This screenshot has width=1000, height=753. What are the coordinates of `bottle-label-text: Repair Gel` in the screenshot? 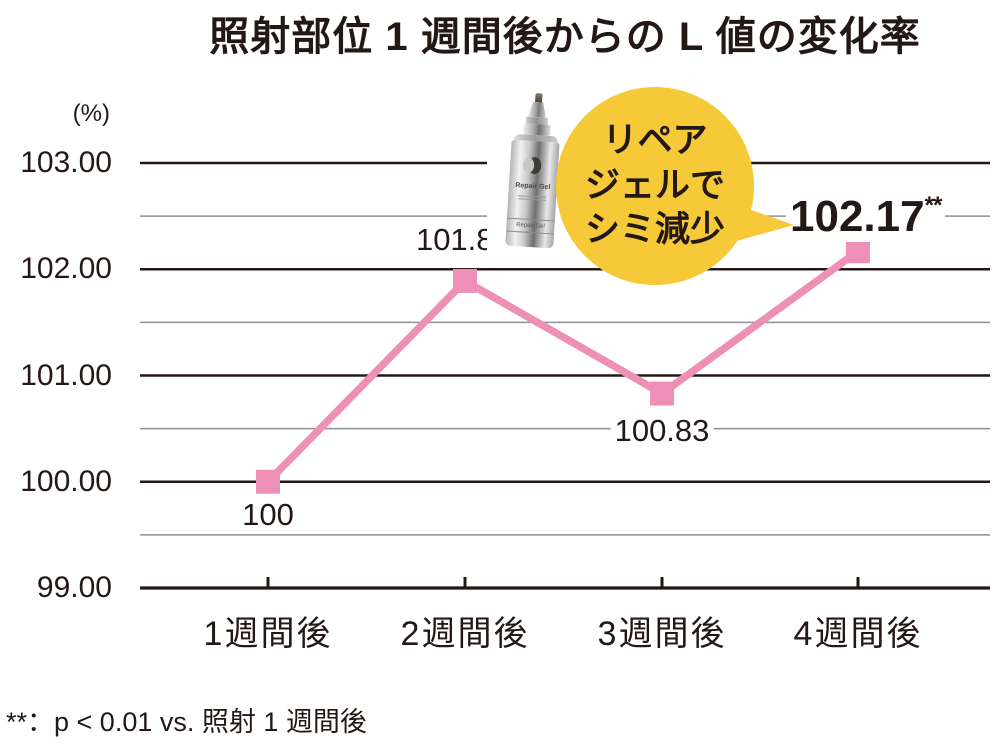 It's located at (533, 187).